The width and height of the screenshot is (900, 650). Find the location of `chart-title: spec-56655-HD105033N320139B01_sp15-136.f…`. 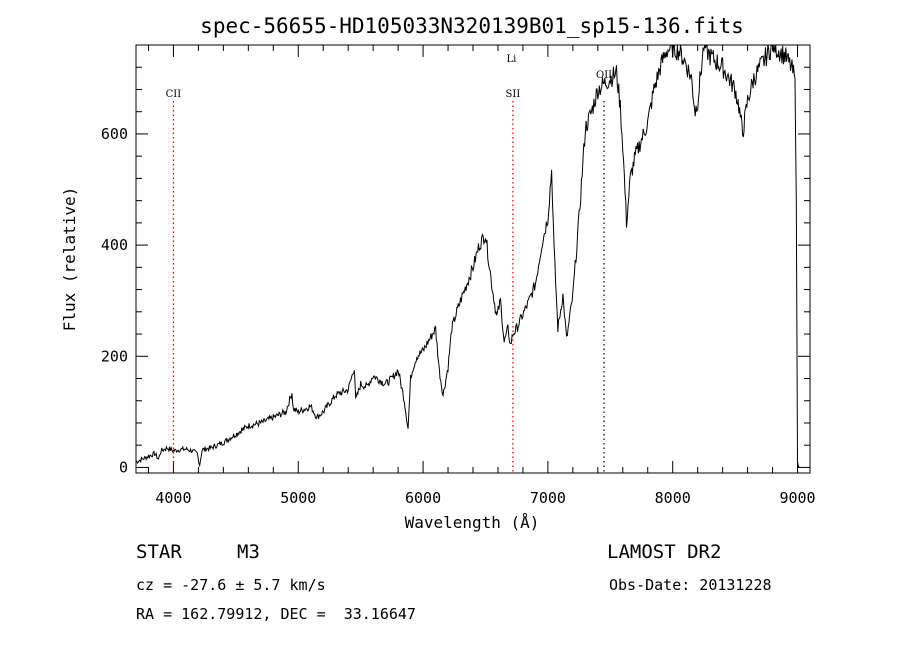

chart-title: spec-56655-HD105033N320139B01_sp15-136.f… is located at coordinates (472, 26).